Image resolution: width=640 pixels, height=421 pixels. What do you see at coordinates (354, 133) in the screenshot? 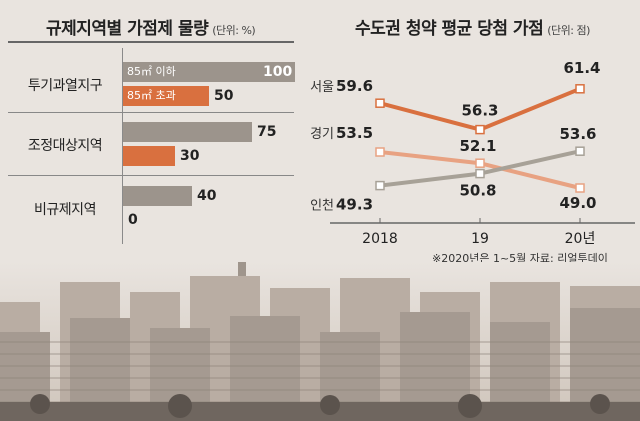
I see `data-value-label: 53.5` at bounding box center [354, 133].